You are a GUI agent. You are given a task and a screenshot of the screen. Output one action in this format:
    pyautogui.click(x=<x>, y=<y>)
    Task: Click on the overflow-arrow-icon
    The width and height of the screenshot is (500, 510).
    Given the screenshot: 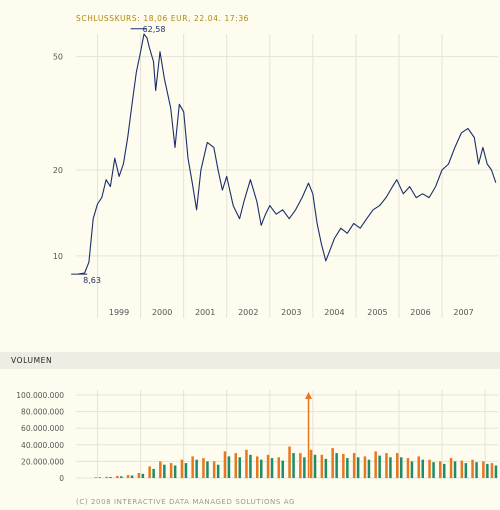 What is the action you would take?
    pyautogui.click(x=309, y=395)
    